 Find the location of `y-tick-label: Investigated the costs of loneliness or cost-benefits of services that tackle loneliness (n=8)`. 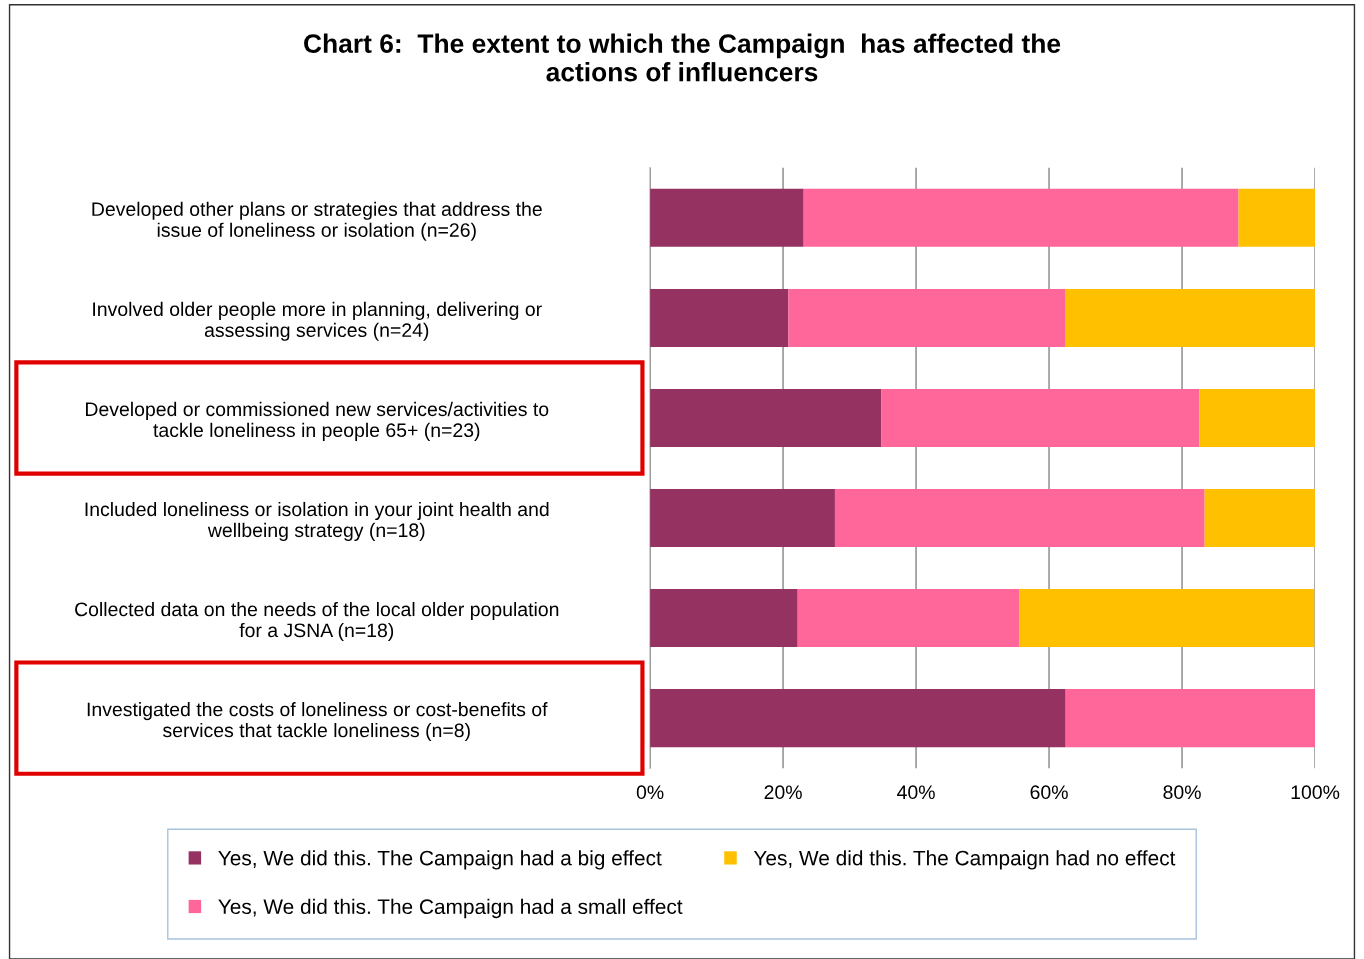

y-tick-label: Investigated the costs of loneliness or cost-benefits of services that tackle loneliness (n=8) is located at coordinates (317, 722).